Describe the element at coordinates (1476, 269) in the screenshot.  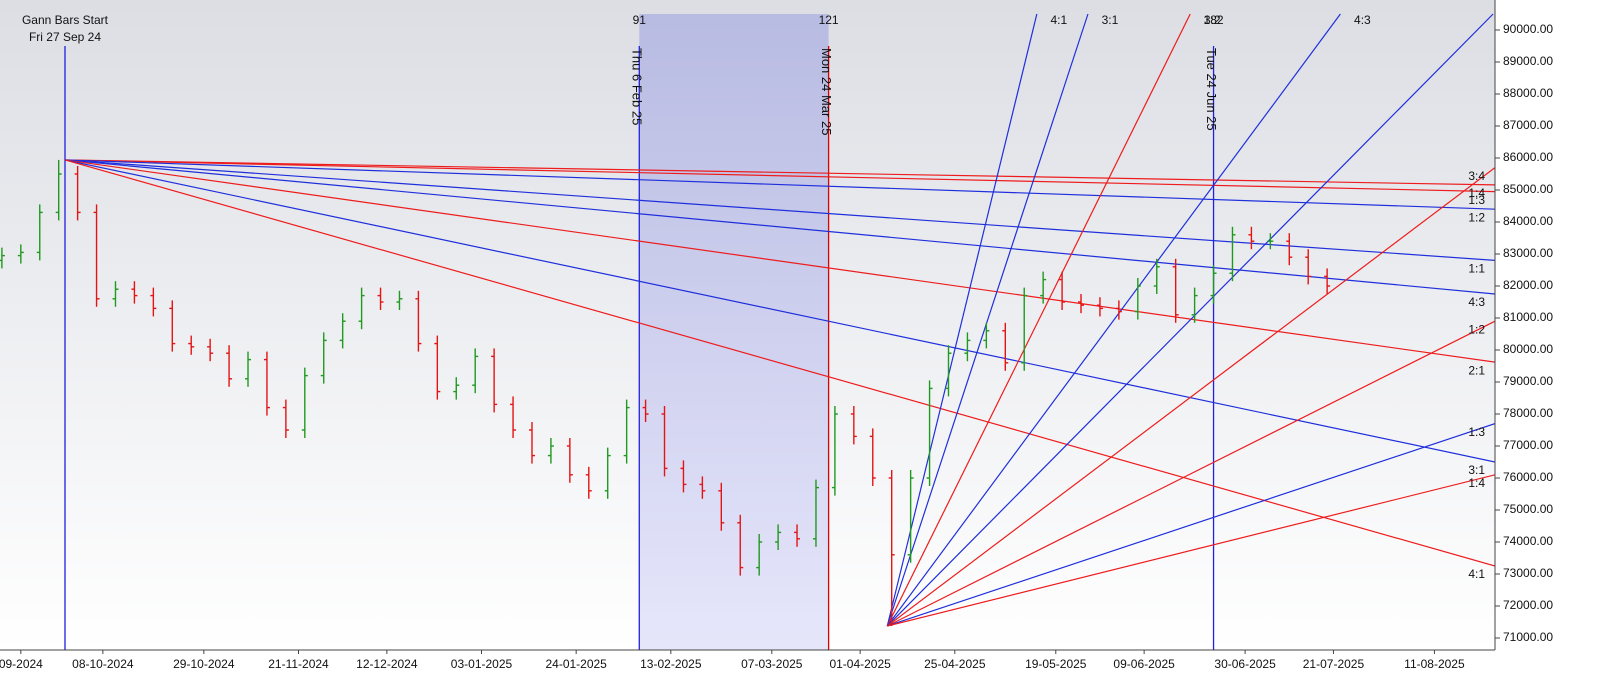
I see `fan-label: 1:1` at that location.